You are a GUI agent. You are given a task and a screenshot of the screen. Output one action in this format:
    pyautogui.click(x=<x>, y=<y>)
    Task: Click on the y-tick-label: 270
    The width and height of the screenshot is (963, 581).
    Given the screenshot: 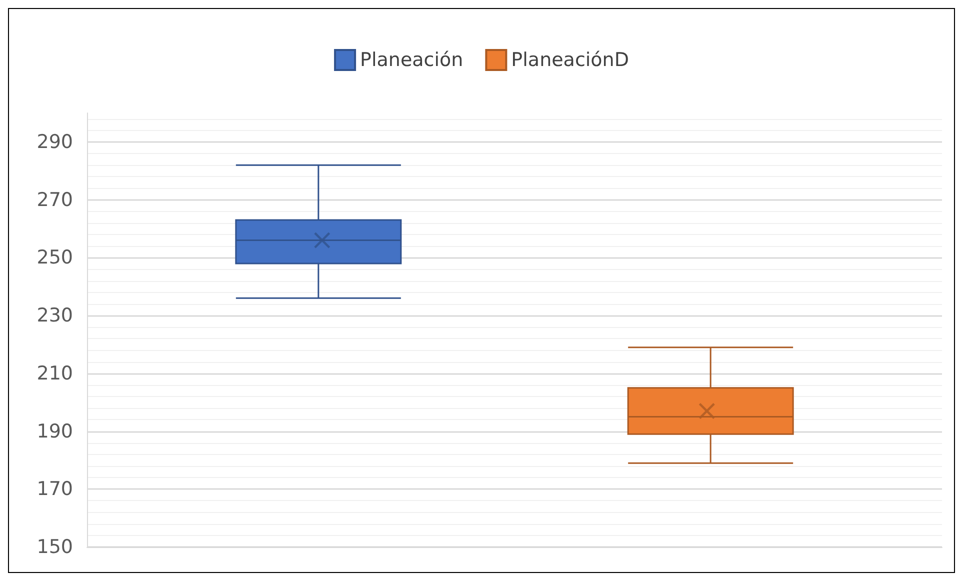 What is the action you would take?
    pyautogui.click(x=54, y=199)
    